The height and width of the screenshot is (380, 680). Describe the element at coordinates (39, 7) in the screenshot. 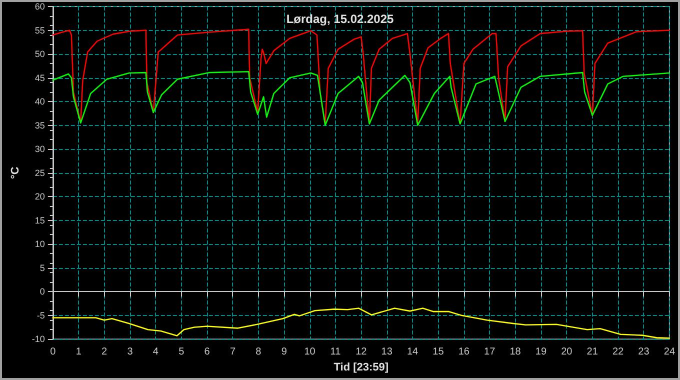

I see `y-tick-label: 60` at that location.